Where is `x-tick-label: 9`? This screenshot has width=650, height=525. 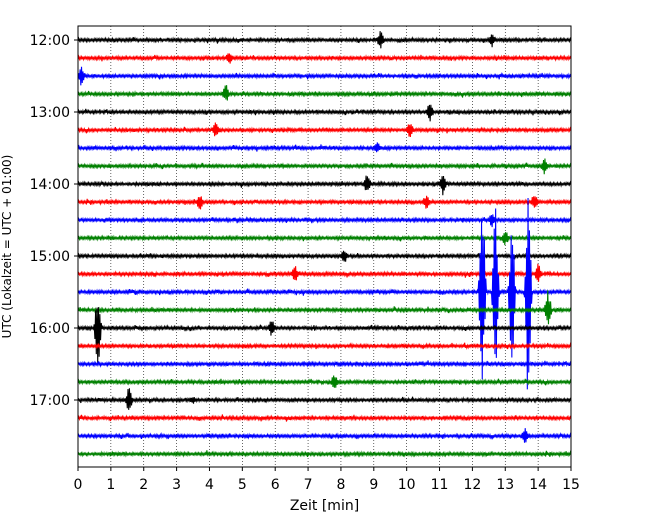 x-tick-label: 9 is located at coordinates (373, 485).